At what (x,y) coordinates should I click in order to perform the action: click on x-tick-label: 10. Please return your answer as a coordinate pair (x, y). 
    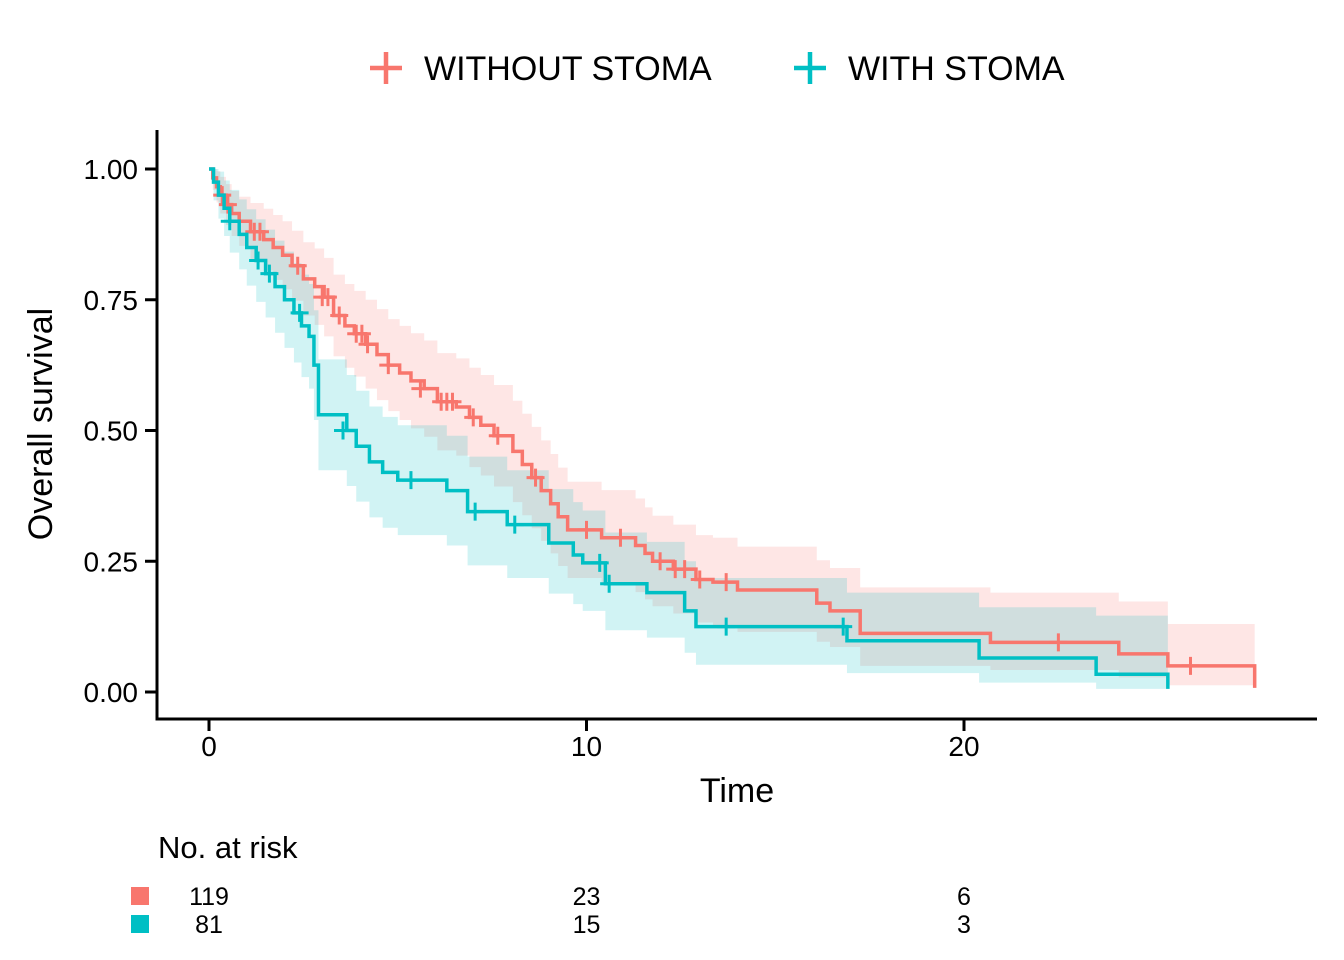
    Looking at the image, I should click on (586, 746).